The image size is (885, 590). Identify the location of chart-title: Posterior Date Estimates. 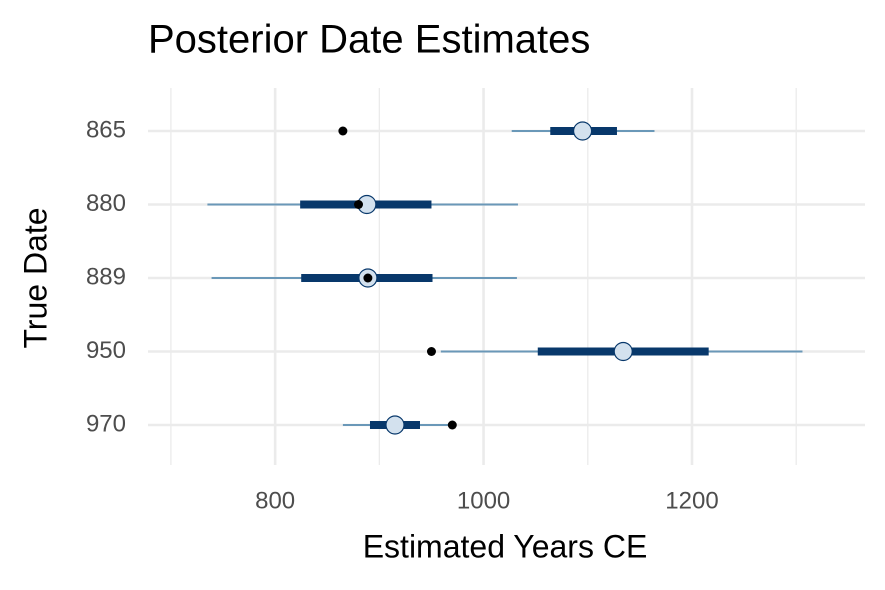
(369, 40).